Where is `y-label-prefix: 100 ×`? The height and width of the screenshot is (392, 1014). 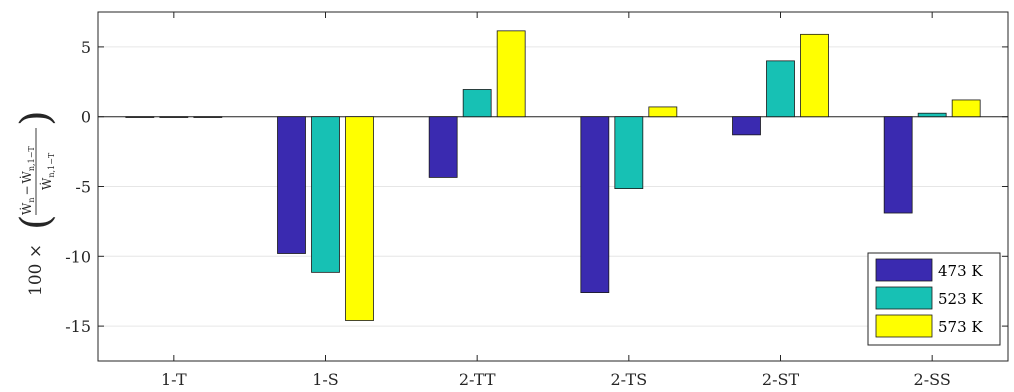
y-label-prefix: 100 × is located at coordinates (36, 270).